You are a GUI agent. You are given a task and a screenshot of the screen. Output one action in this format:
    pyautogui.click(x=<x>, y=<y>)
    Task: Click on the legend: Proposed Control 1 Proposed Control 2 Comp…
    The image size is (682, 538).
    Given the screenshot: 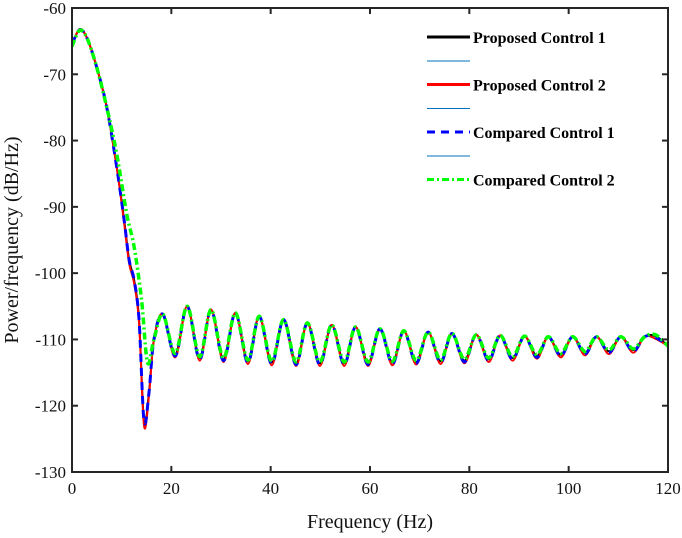 What is the action you would take?
    pyautogui.click(x=521, y=110)
    